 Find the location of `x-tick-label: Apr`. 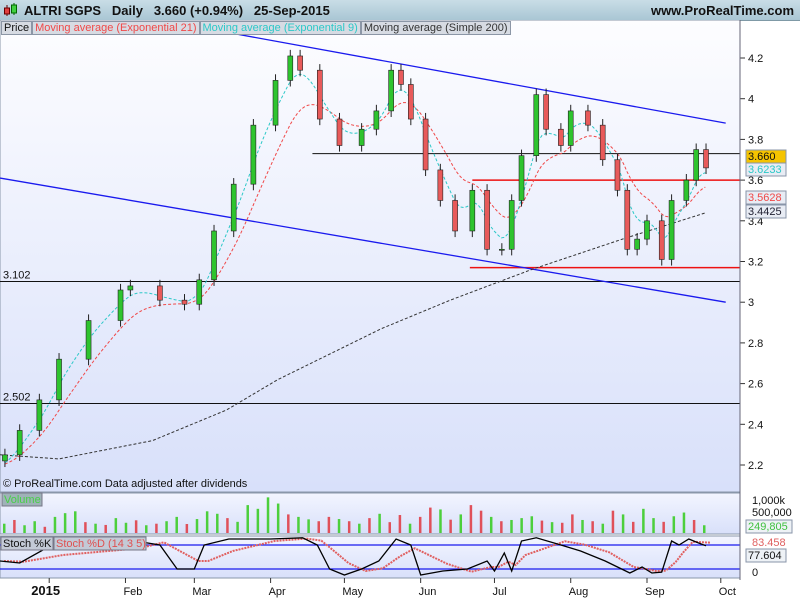

x-tick-label: Apr is located at coordinates (277, 592).